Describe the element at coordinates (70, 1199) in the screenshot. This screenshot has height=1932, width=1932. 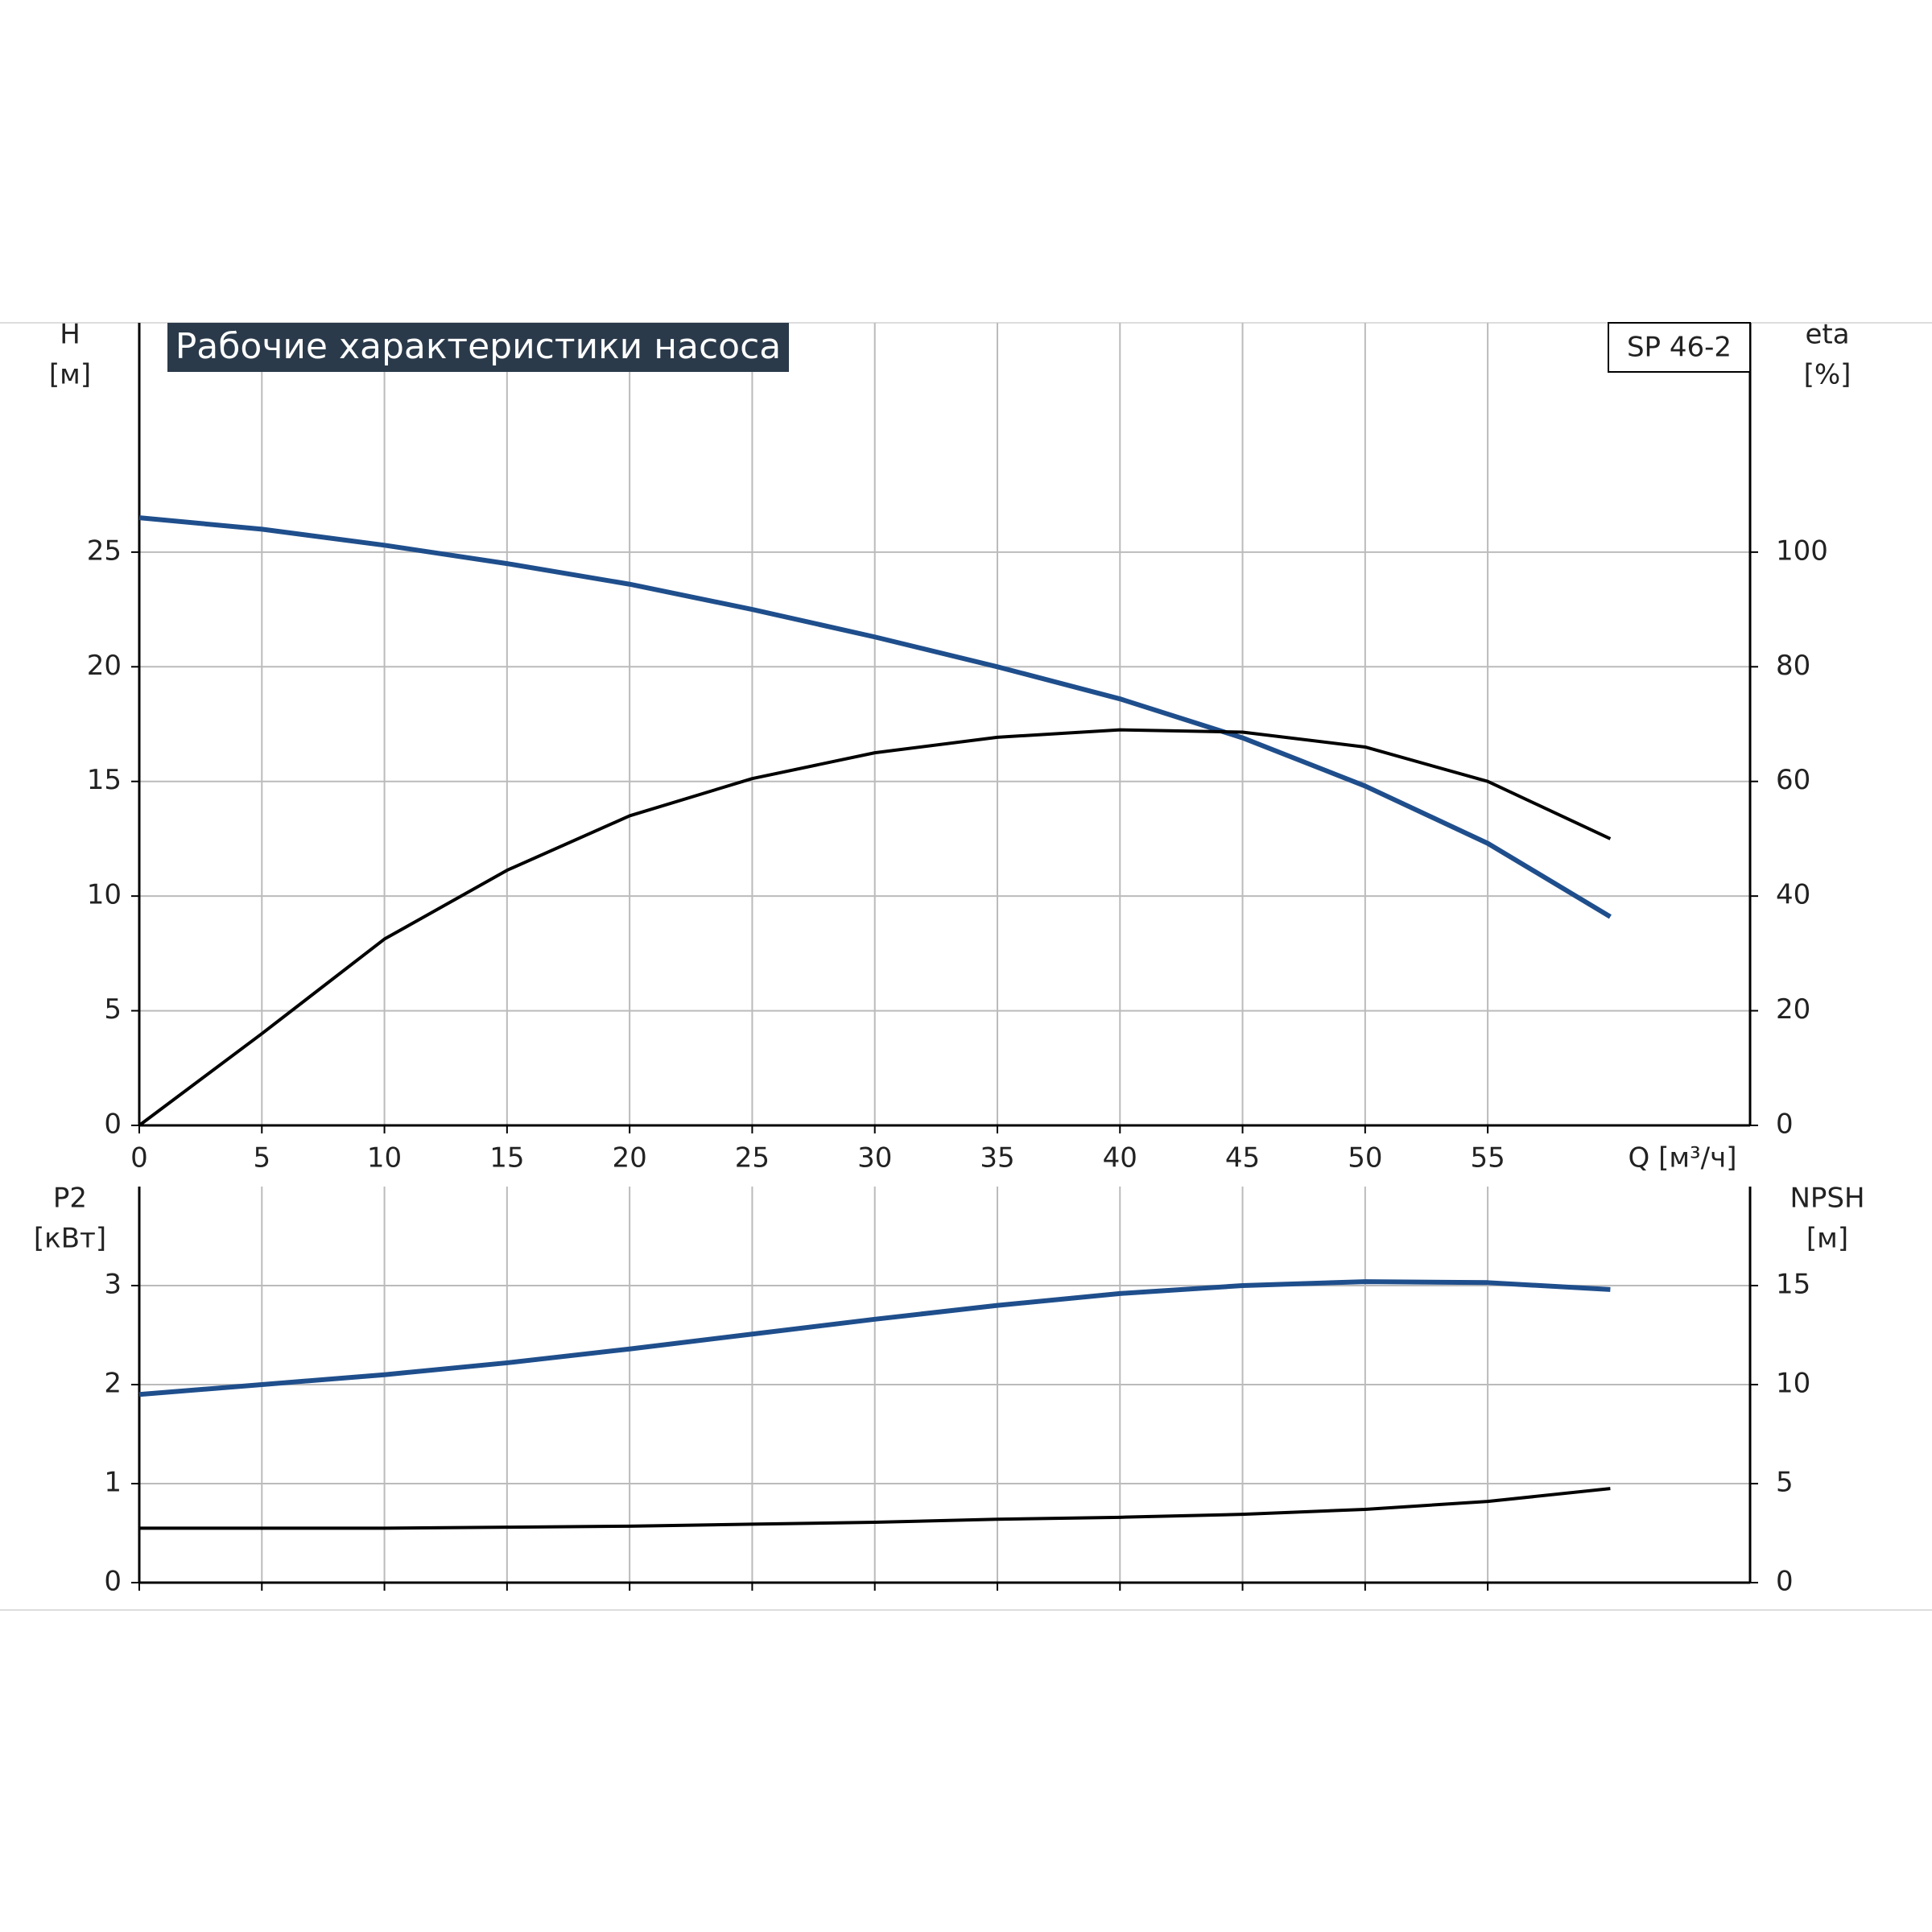
I see `y-label: P2` at that location.